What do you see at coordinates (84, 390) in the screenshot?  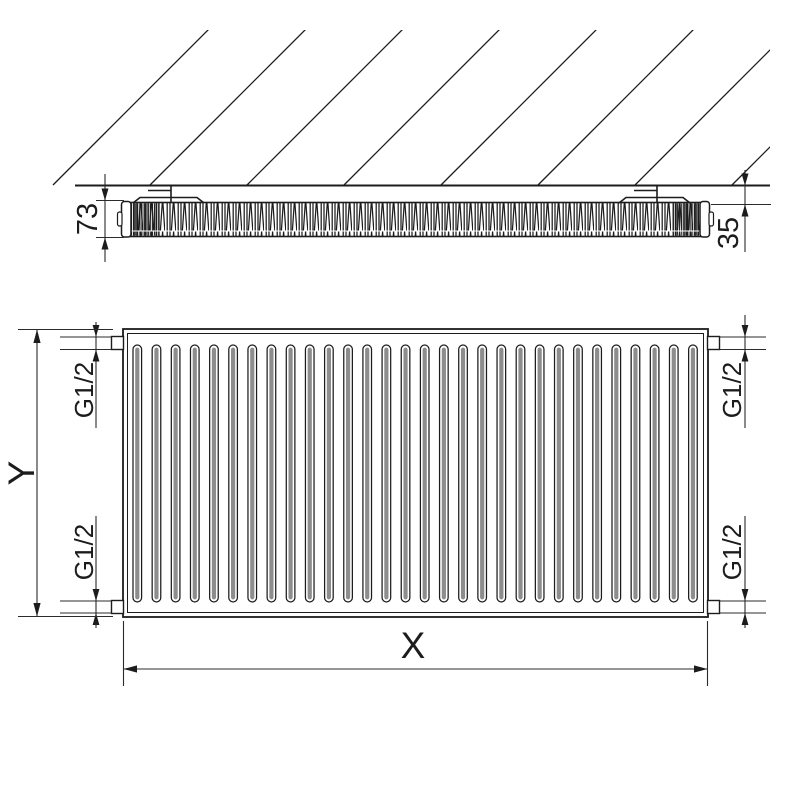 I see `dim-g12-top-left-label: G1/2` at bounding box center [84, 390].